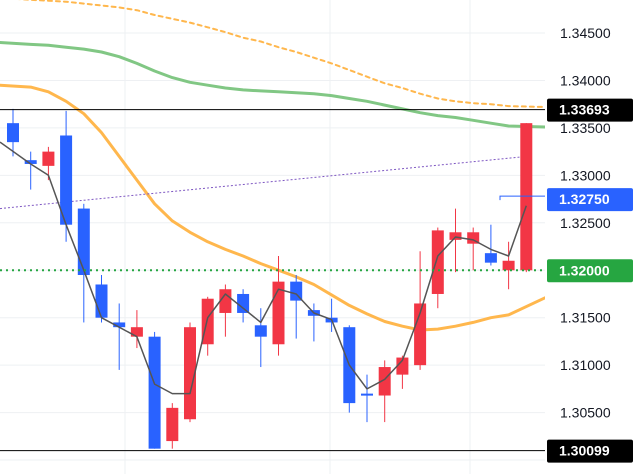 The image size is (637, 474). What do you see at coordinates (585, 33) in the screenshot?
I see `axis-tick-label: 1.34500` at bounding box center [585, 33].